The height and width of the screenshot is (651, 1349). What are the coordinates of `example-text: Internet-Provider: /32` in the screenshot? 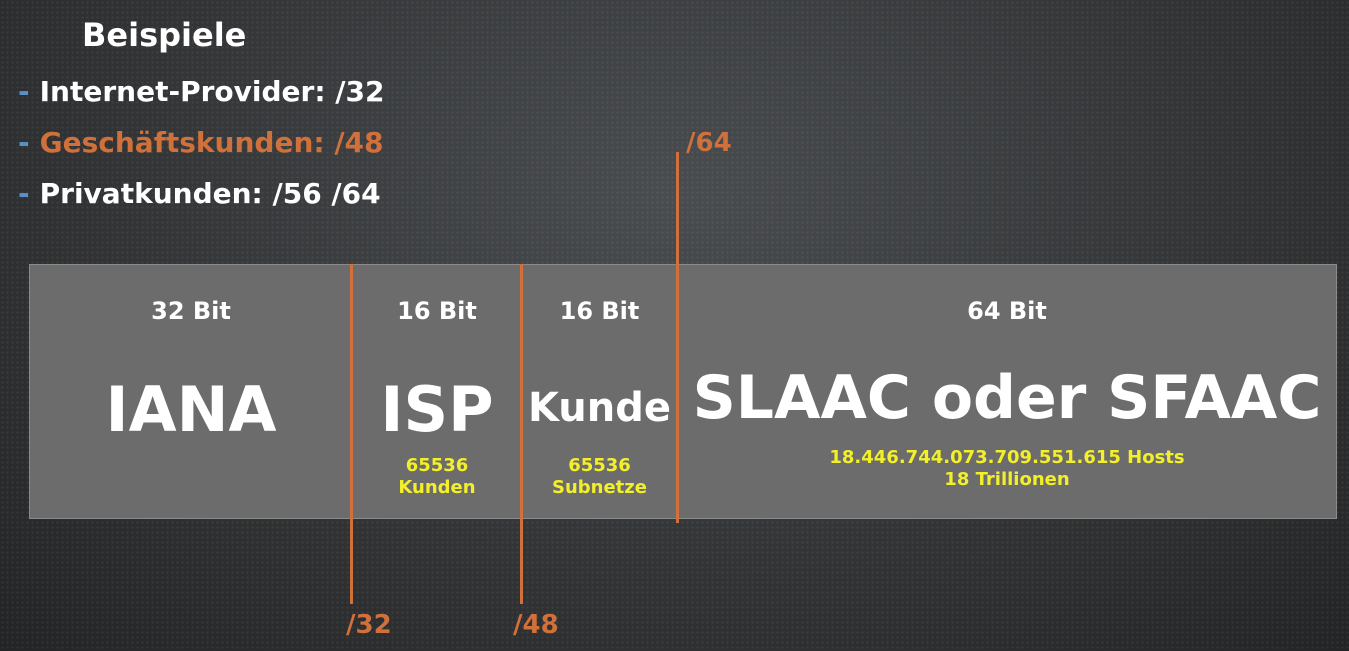 It's located at (212, 91).